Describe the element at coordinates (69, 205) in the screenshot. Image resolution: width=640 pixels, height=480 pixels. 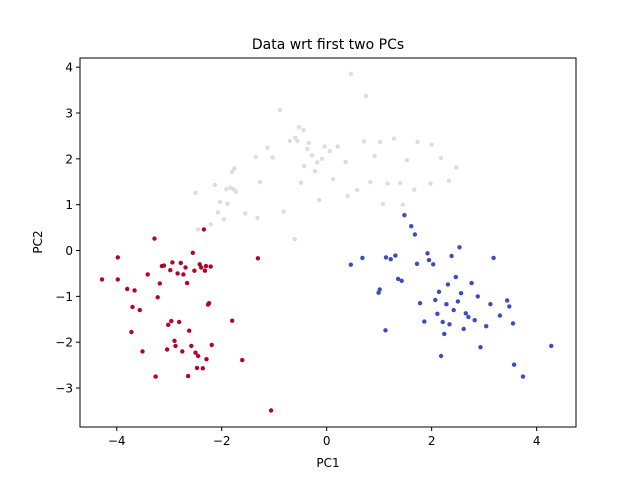
I see `y-tick-label: 1` at that location.